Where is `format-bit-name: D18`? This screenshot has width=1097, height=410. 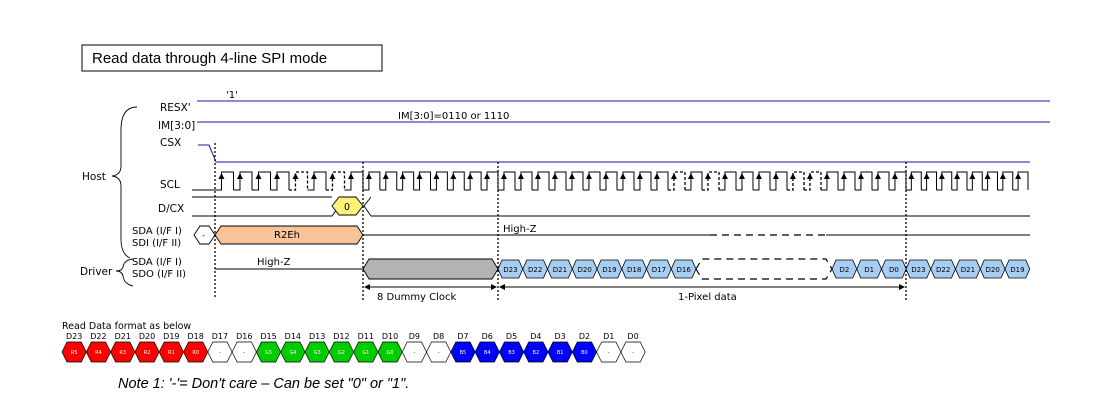 format-bit-name: D18 is located at coordinates (195, 336).